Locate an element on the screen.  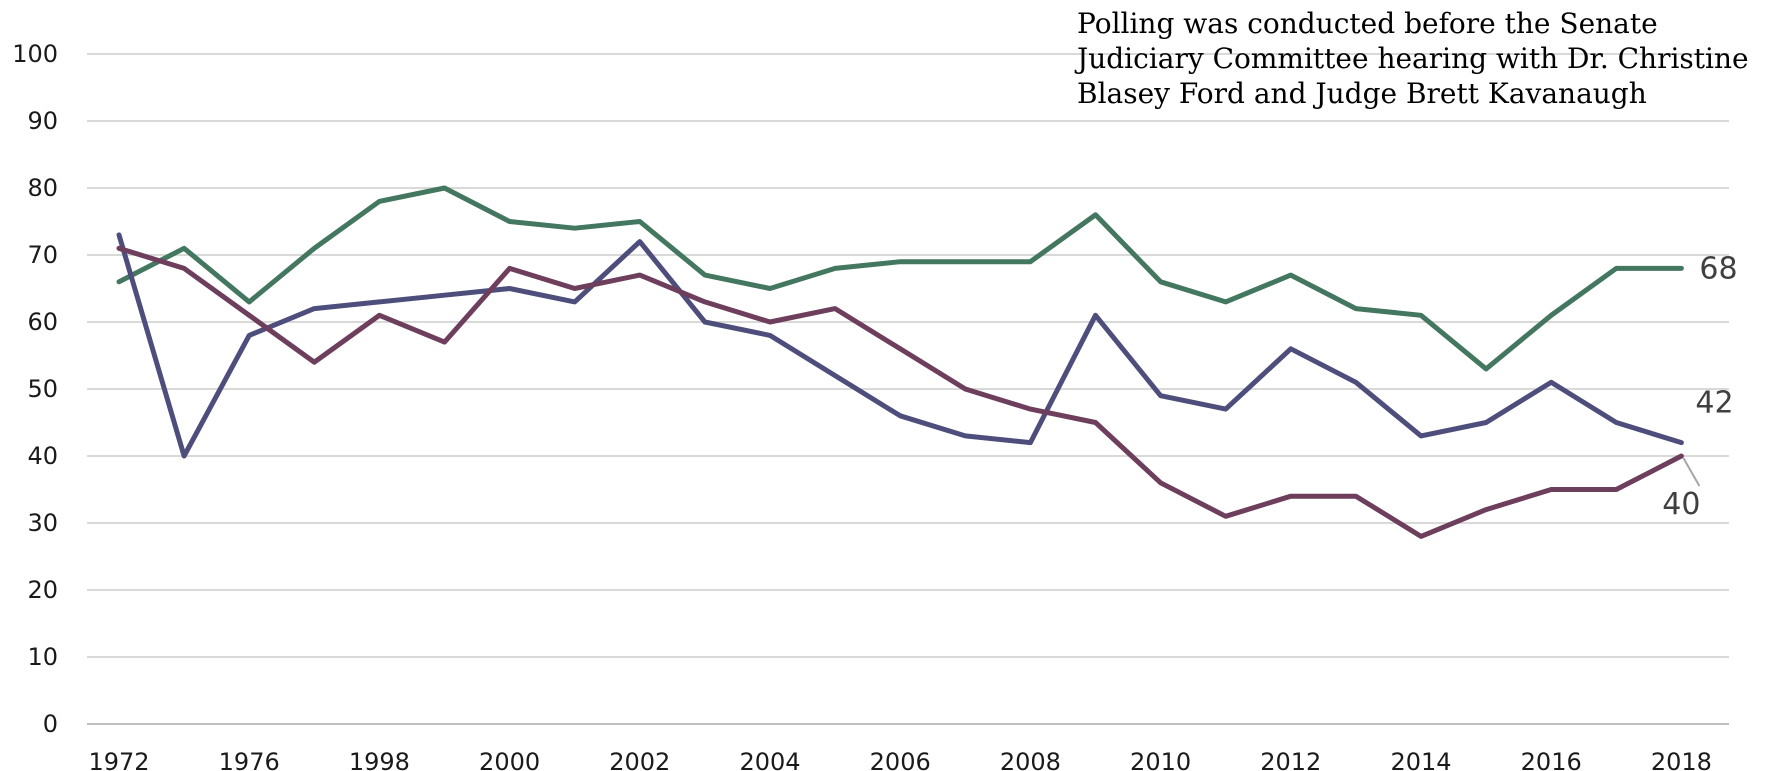
y-tick-label: 90 is located at coordinates (42, 121).